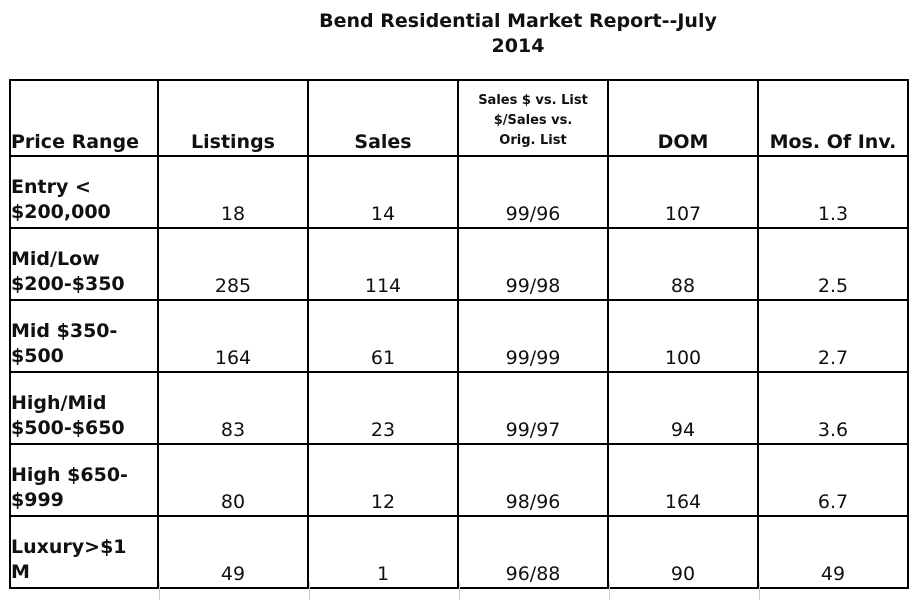 This screenshot has width=920, height=600. I want to click on mos-inv-cell: 6.7, so click(833, 480).